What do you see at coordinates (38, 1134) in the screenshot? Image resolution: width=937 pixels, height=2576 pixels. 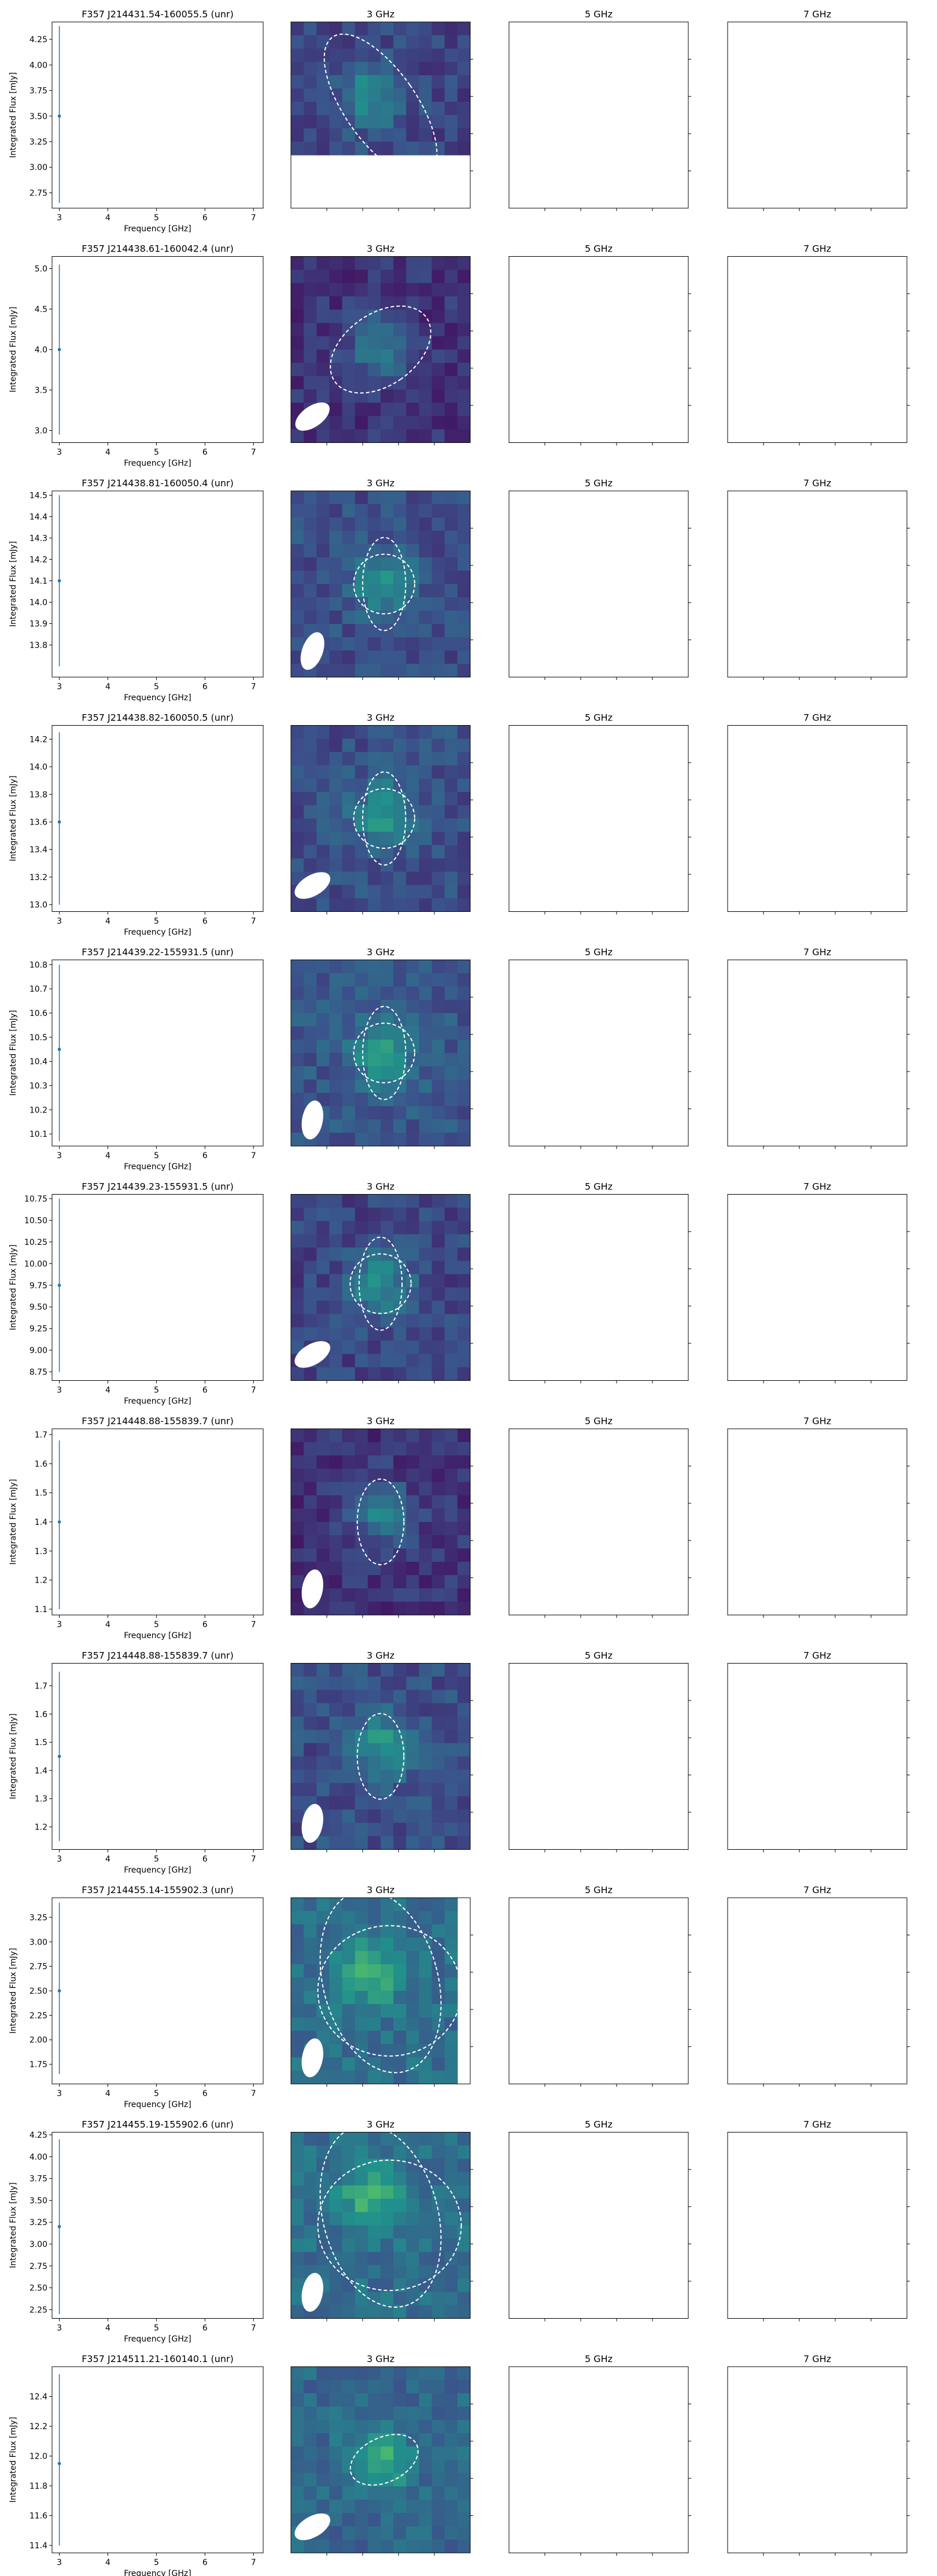 I see `y-tick-label: 10.1` at bounding box center [38, 1134].